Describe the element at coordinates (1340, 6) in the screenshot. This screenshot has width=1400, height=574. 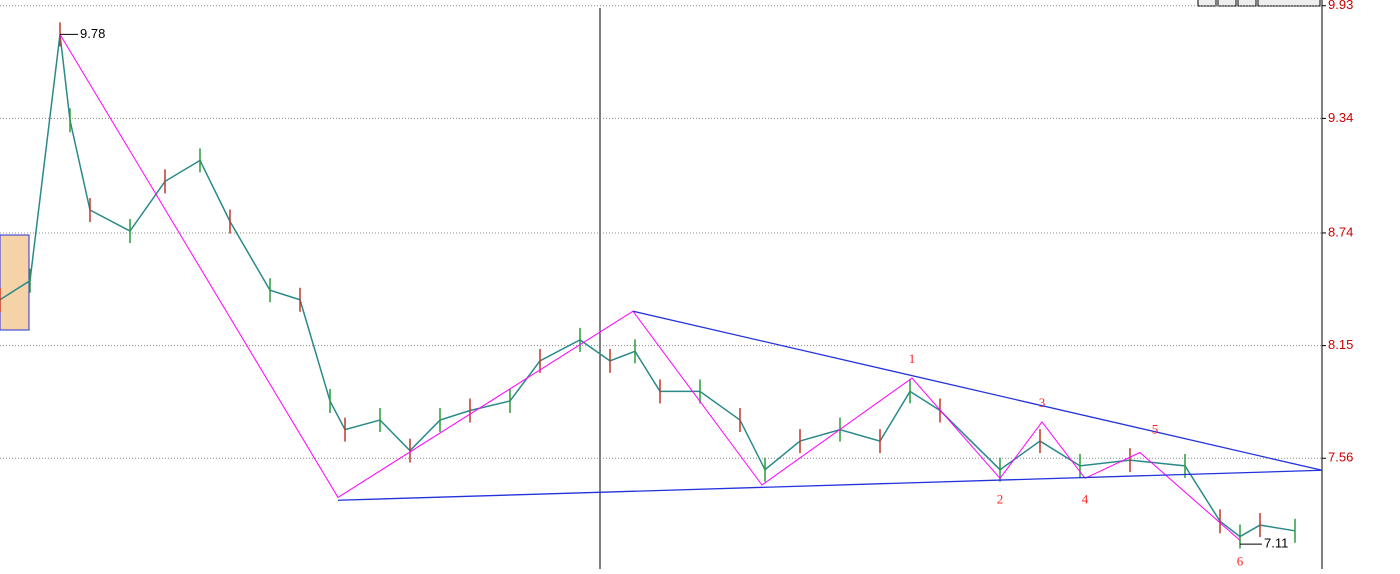
I see `y-tick-label: 9.93` at that location.